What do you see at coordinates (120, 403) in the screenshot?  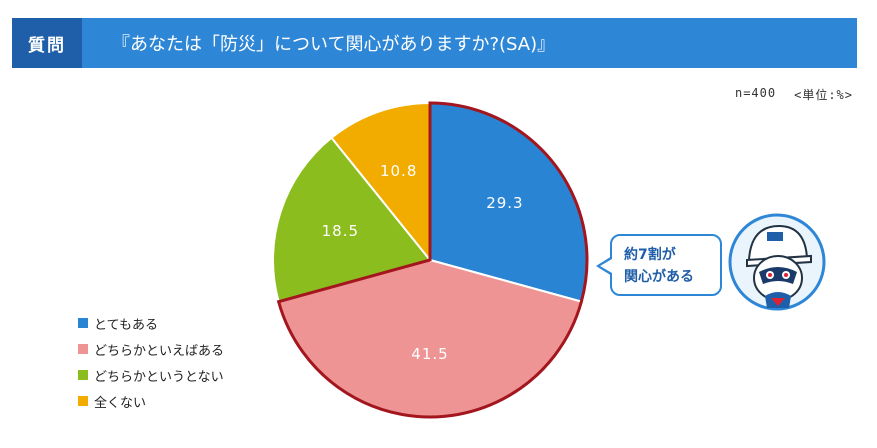 I see `legend-label-3: 全くない` at bounding box center [120, 403].